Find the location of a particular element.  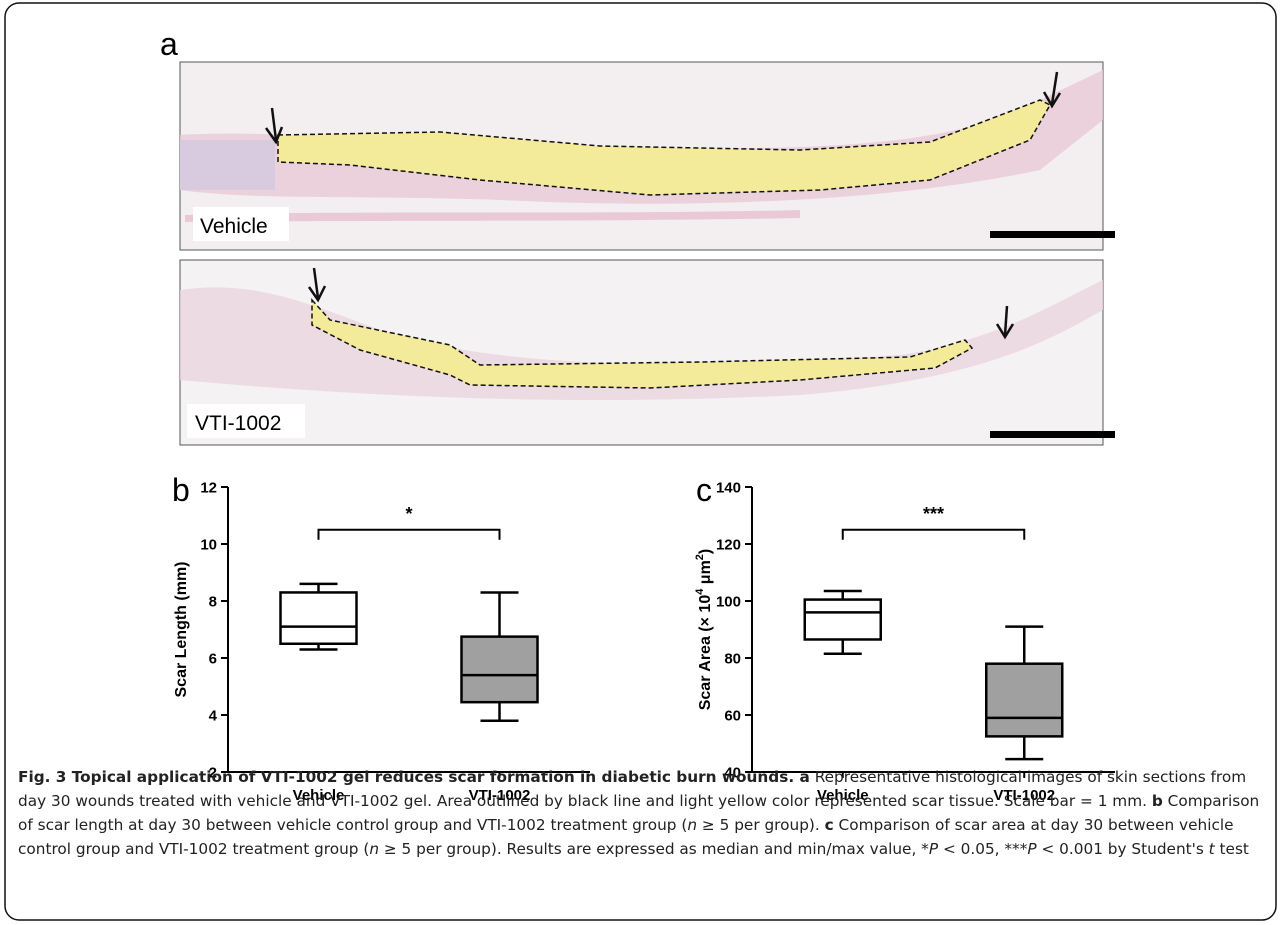

y-tick-label: 12 is located at coordinates (208, 488).